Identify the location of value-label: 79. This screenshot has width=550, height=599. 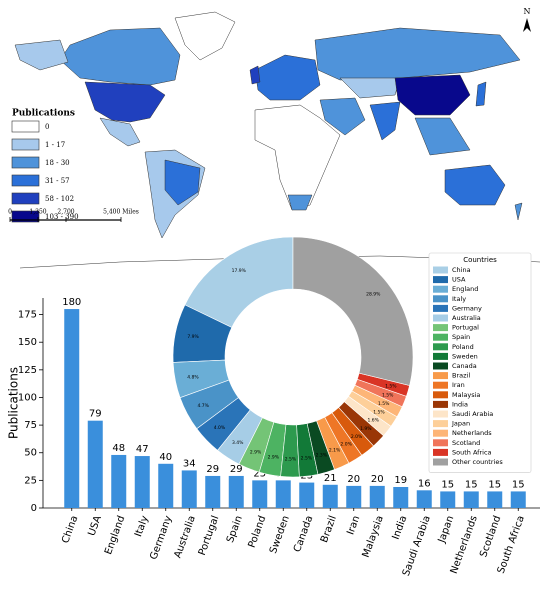
(95, 414).